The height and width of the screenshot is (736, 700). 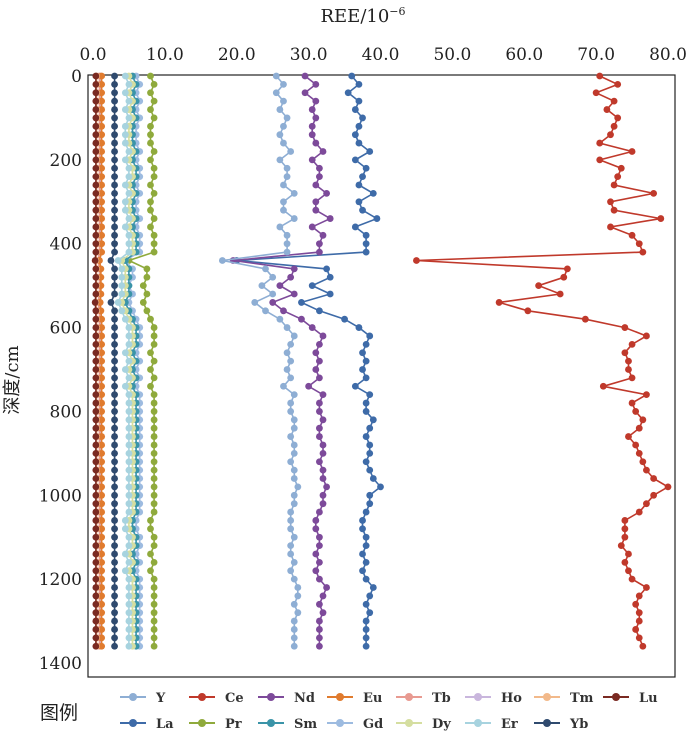 What do you see at coordinates (112, 361) in the screenshot?
I see `series-yb` at bounding box center [112, 361].